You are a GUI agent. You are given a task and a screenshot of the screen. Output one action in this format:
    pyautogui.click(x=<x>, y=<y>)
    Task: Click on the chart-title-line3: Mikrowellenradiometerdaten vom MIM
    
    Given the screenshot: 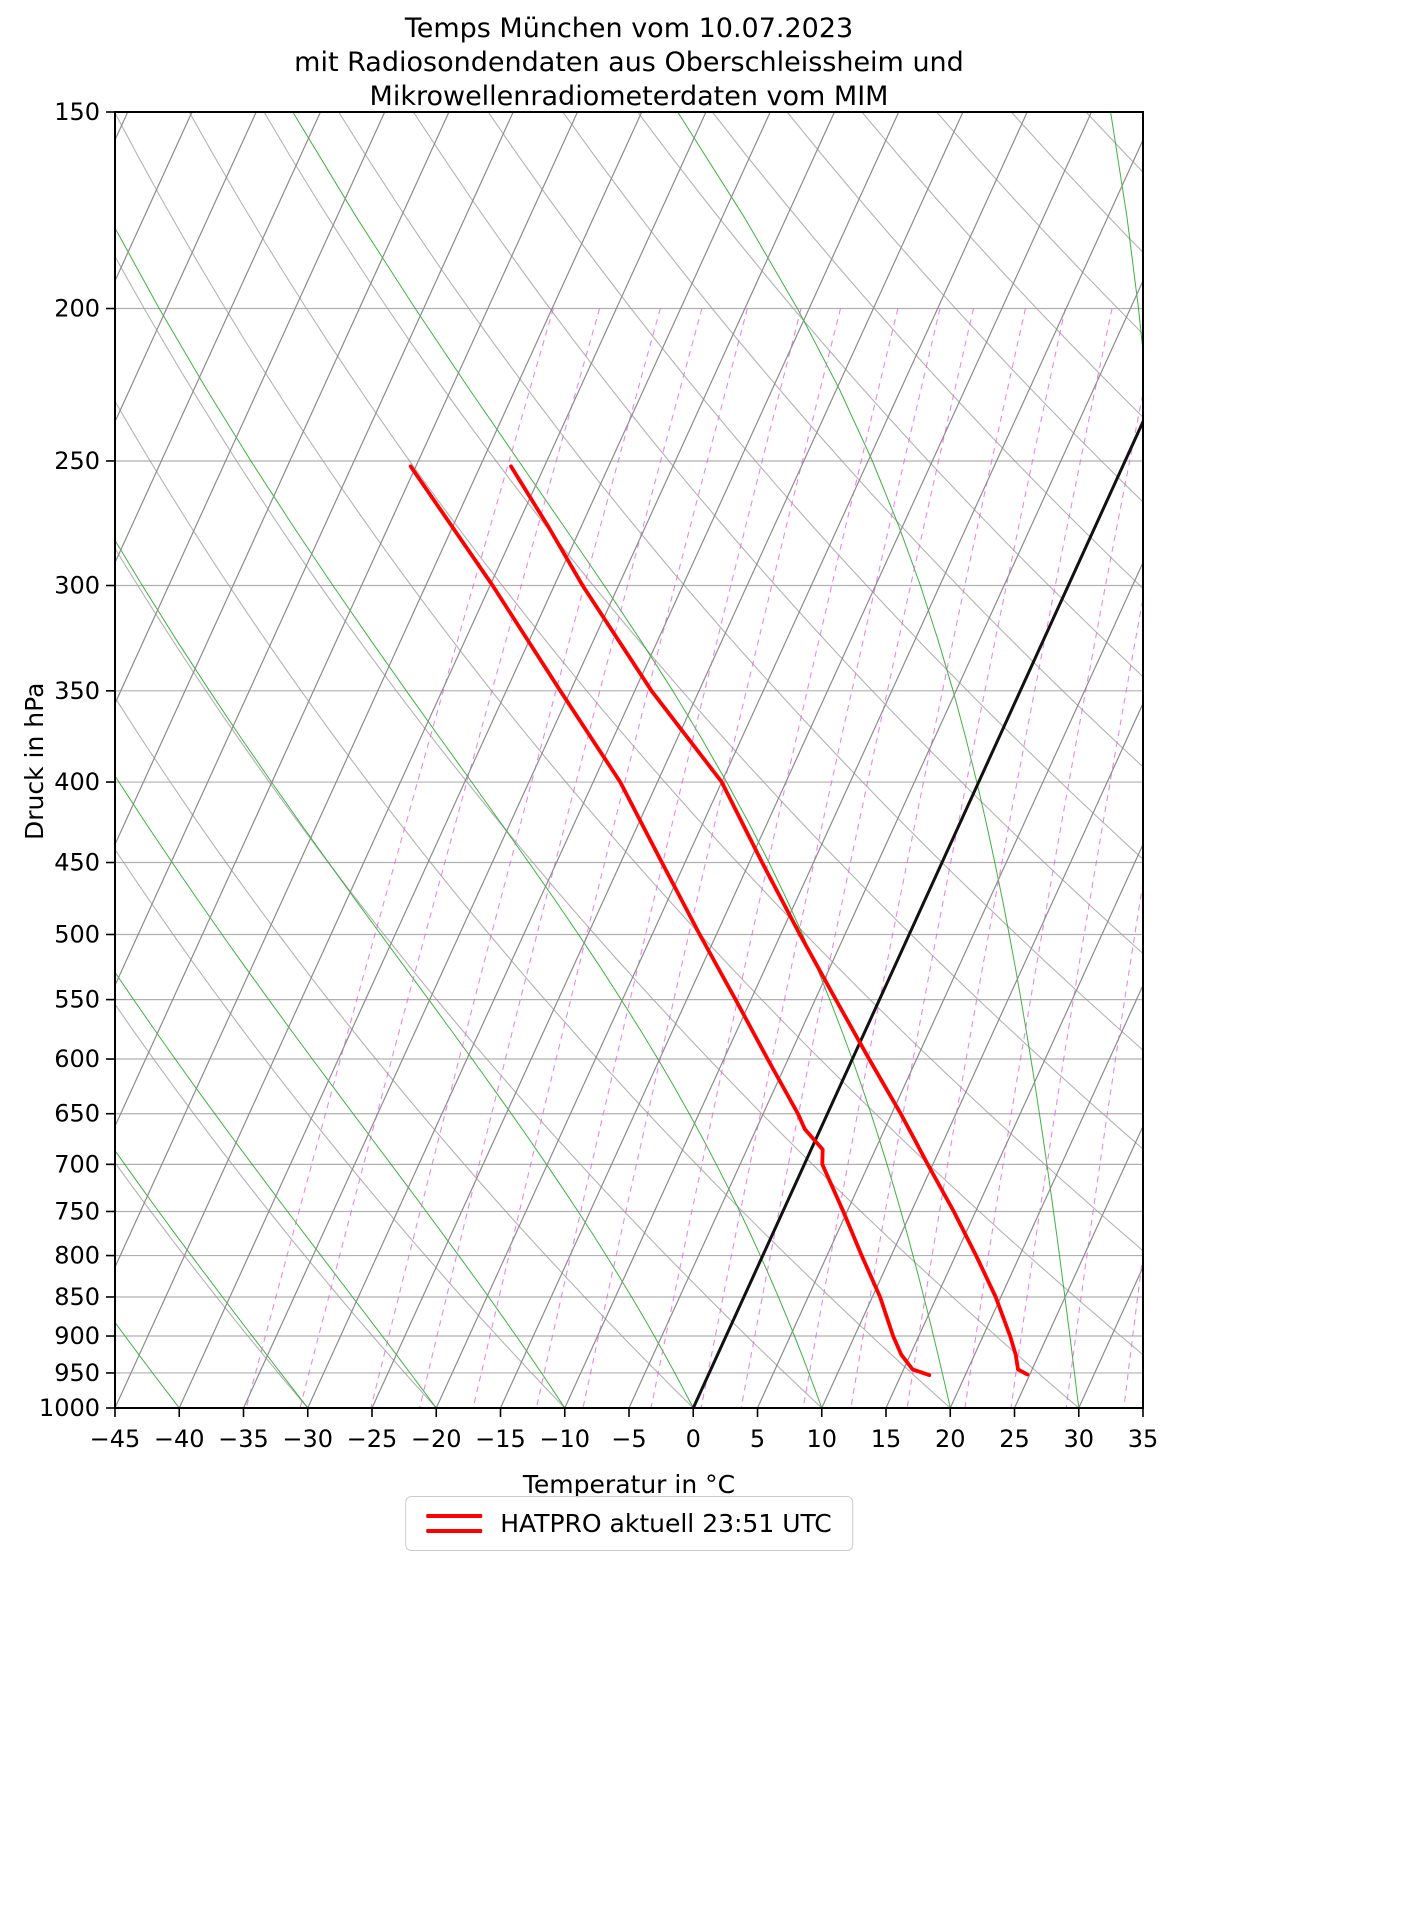 What is the action you would take?
    pyautogui.click(x=629, y=96)
    